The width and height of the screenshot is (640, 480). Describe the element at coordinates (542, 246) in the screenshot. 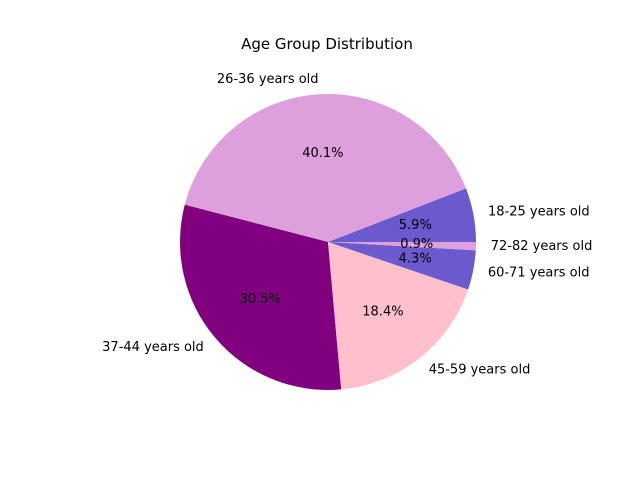

I see `pie-category-label: 72-82 years old` at that location.